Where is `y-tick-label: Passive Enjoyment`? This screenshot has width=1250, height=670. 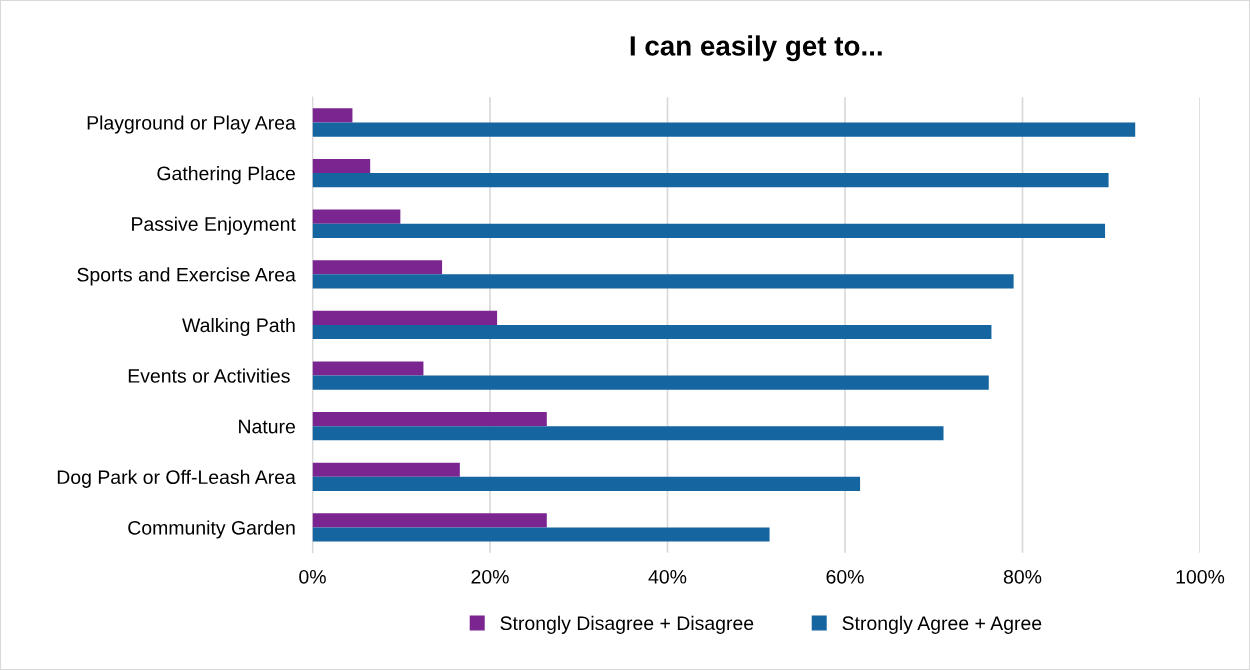
y-tick-label: Passive Enjoyment is located at coordinates (214, 225).